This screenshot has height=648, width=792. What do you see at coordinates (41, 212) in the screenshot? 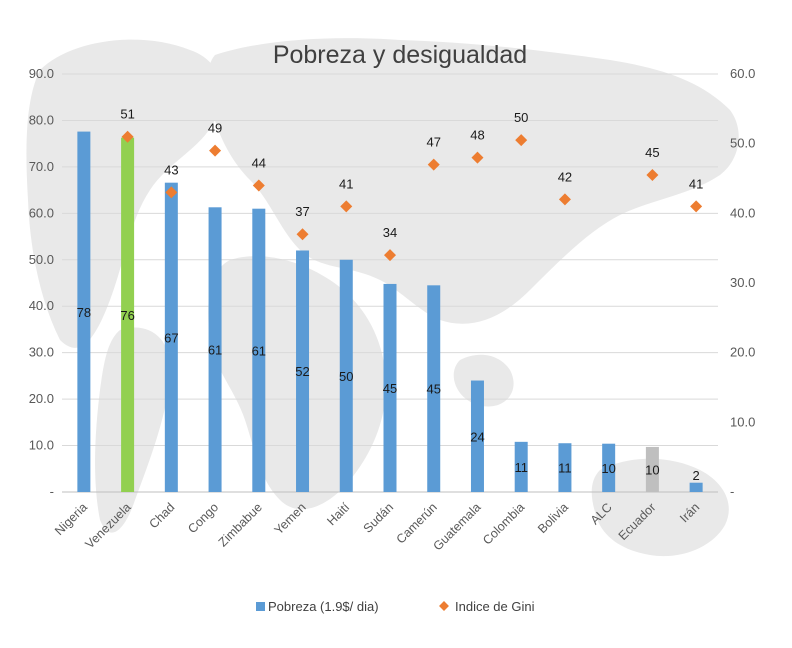
I see `y-left-tick-label: 60.0` at bounding box center [41, 212].